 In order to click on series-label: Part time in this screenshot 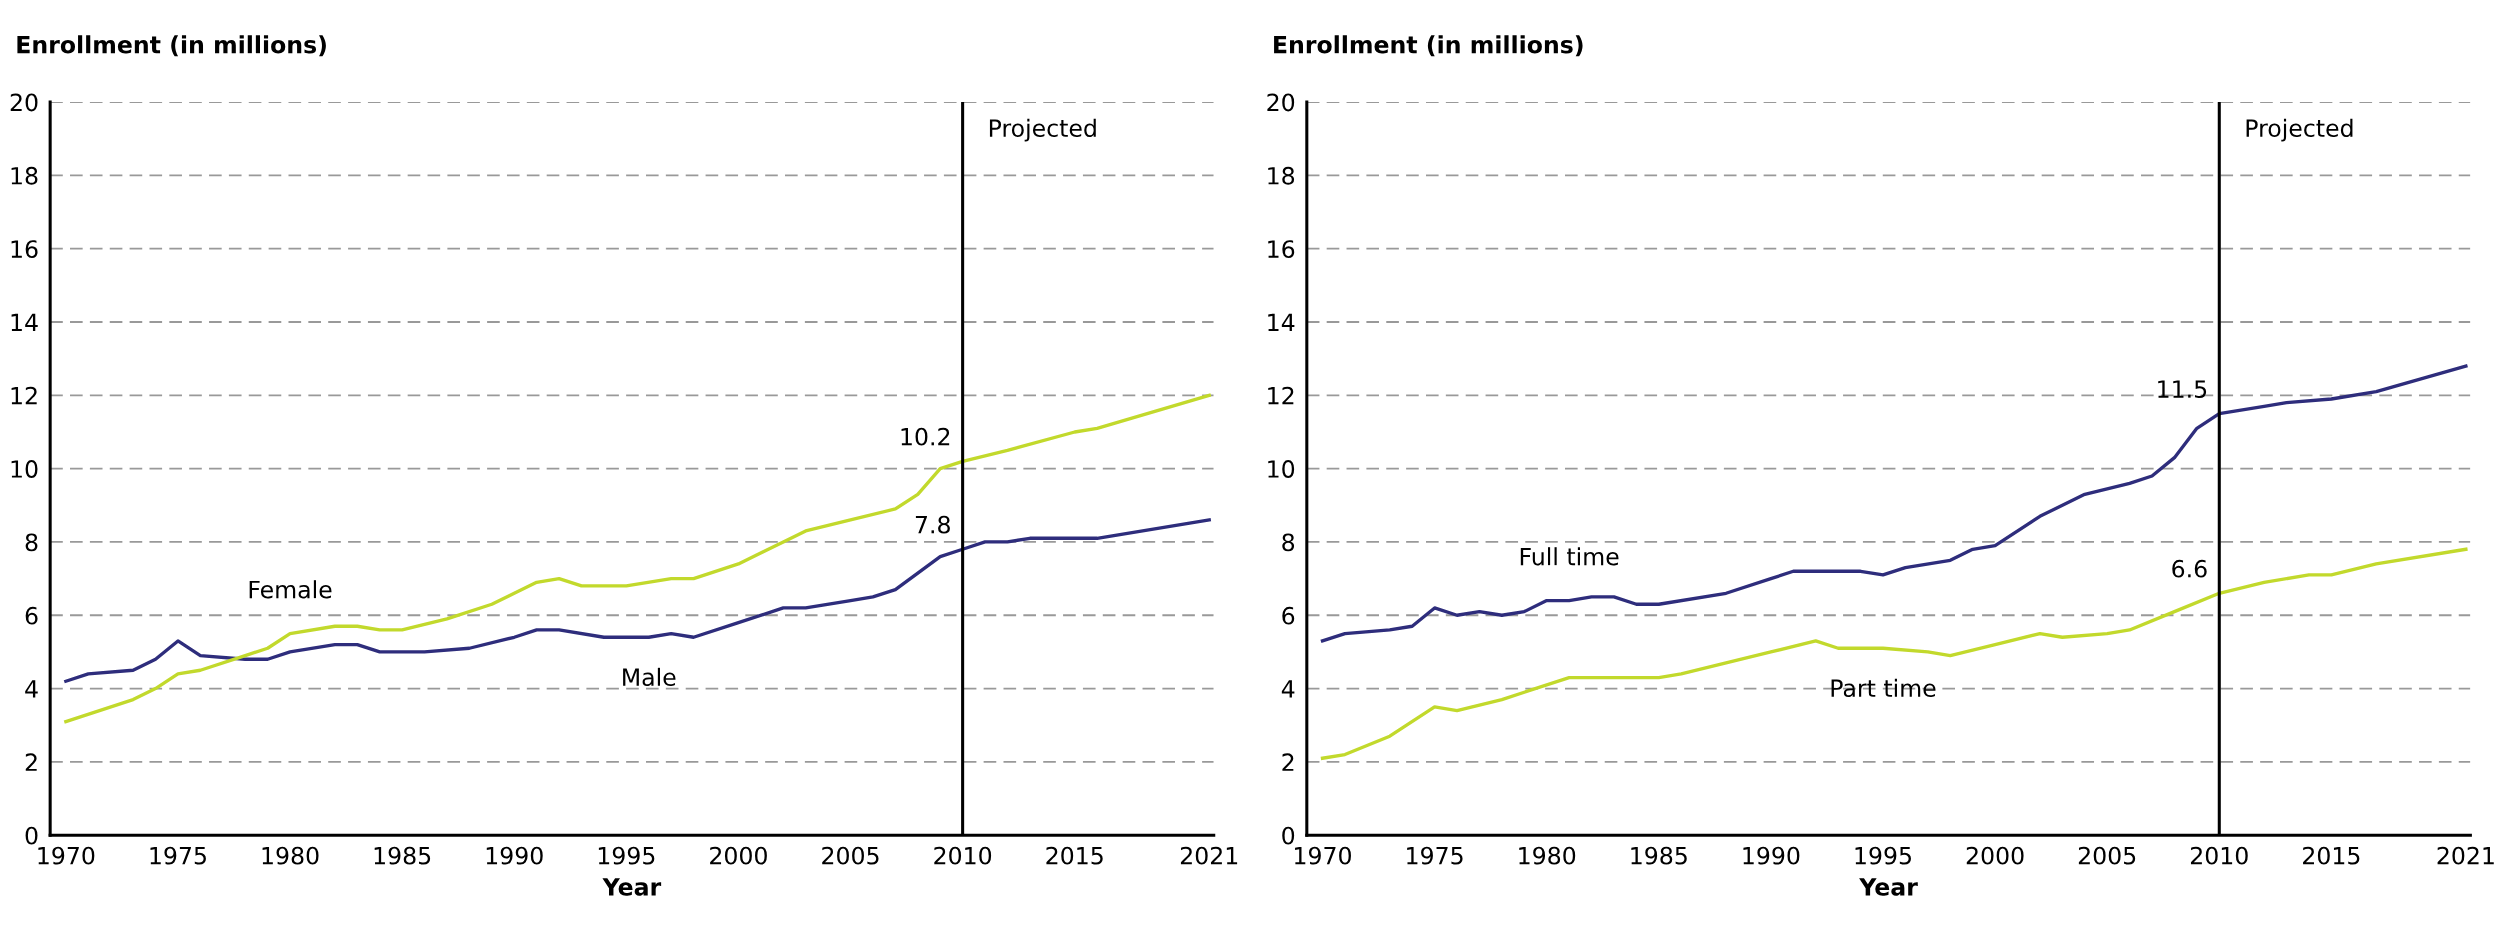, I will do `click(1883, 688)`.